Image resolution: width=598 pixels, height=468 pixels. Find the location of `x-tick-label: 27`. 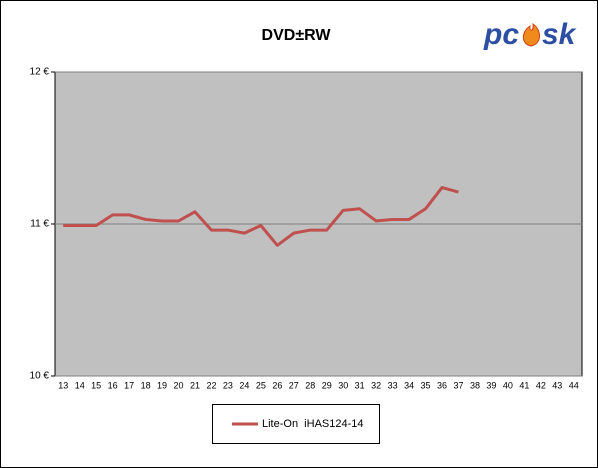

x-tick-label: 27 is located at coordinates (294, 385).